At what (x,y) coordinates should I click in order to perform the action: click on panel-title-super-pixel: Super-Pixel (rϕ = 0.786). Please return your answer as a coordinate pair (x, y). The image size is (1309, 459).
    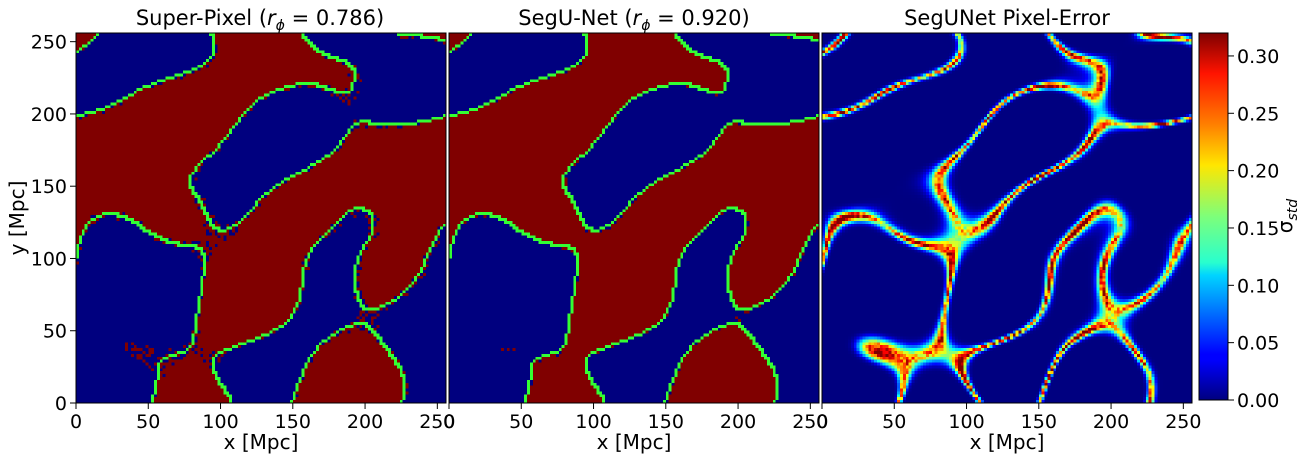
    Looking at the image, I should click on (260, 20).